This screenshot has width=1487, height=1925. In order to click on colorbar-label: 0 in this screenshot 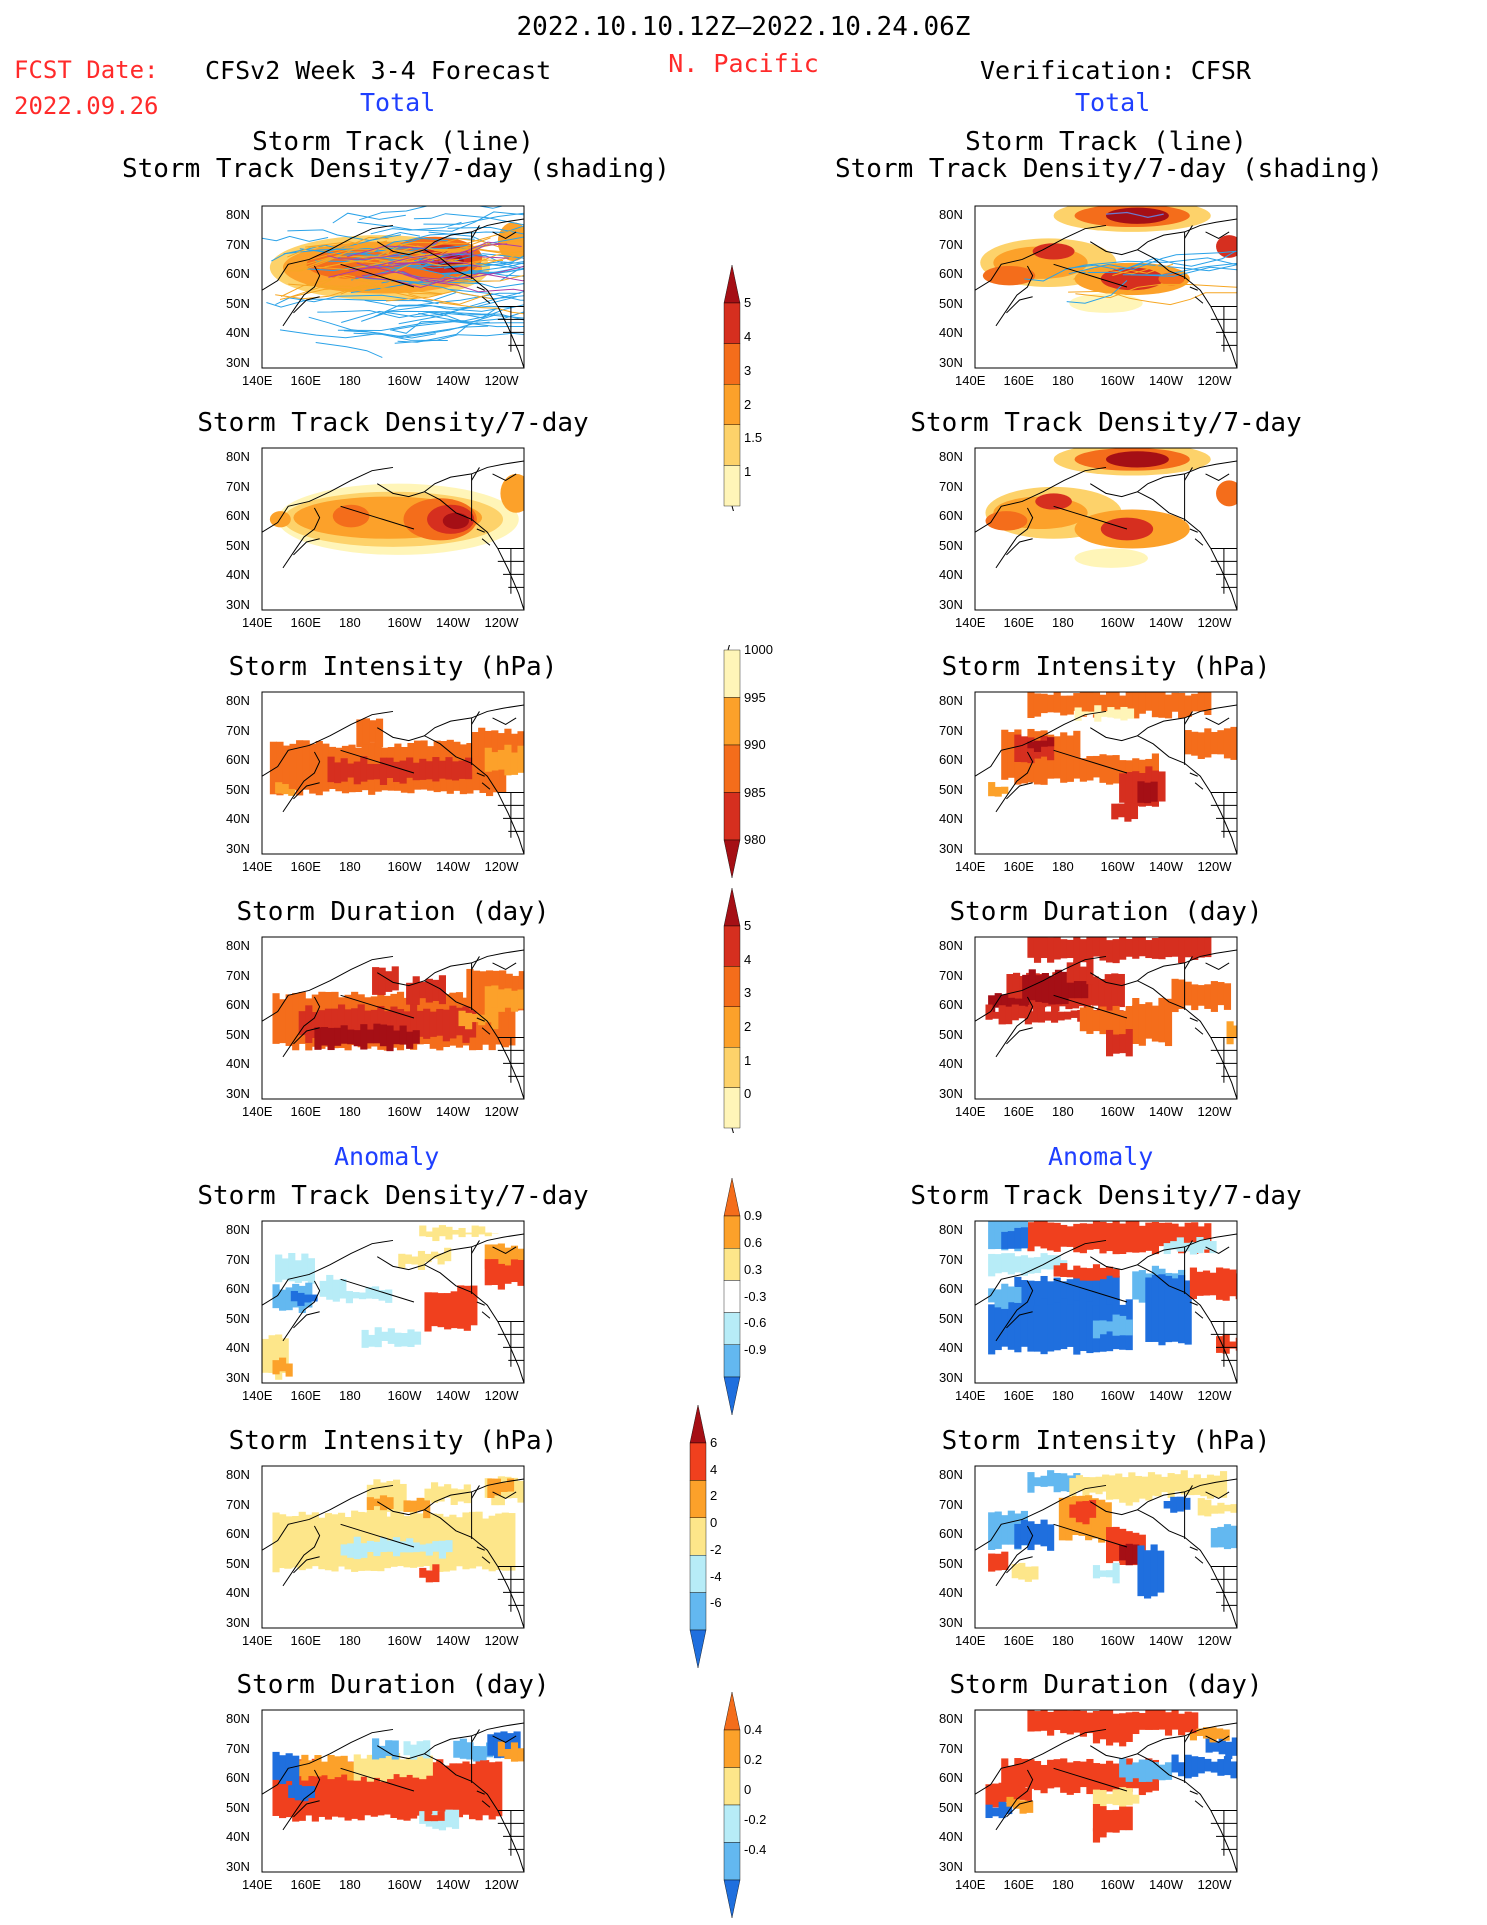, I will do `click(714, 1523)`.